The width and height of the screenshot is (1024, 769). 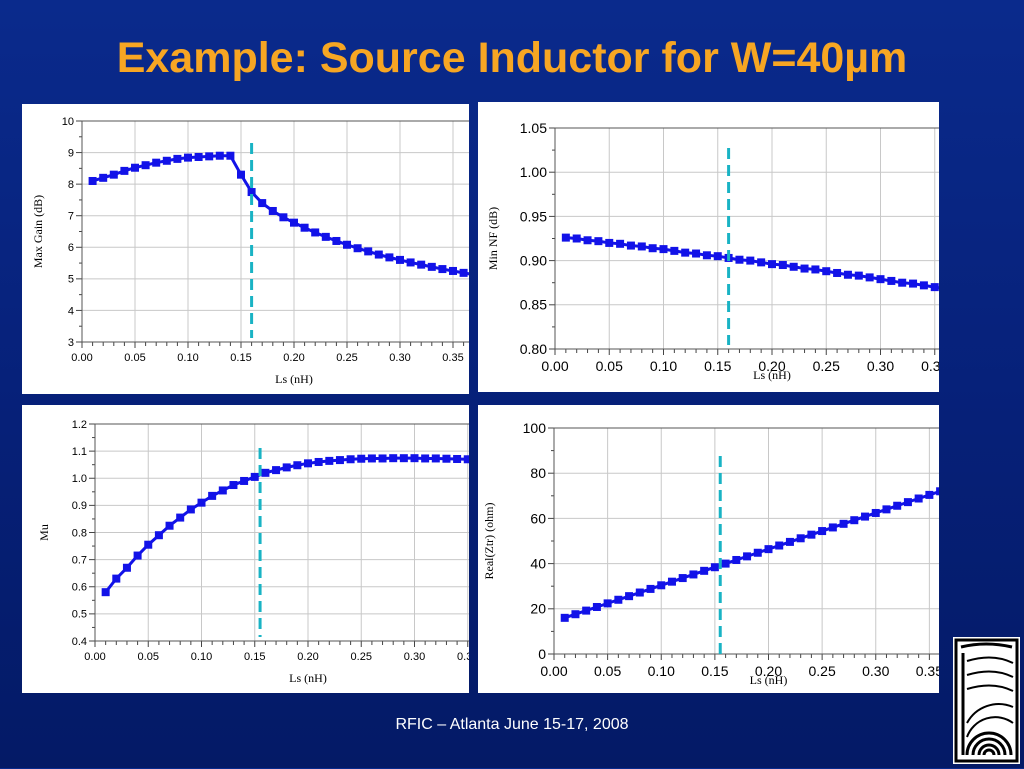 I want to click on y-tick-label: 1.2, so click(x=79, y=425).